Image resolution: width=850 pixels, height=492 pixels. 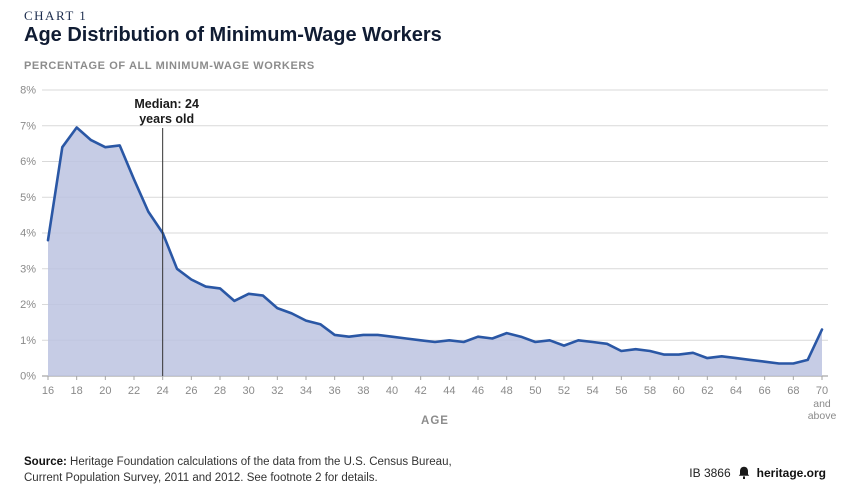 I want to click on x-tick-label: 44, so click(x=449, y=391).